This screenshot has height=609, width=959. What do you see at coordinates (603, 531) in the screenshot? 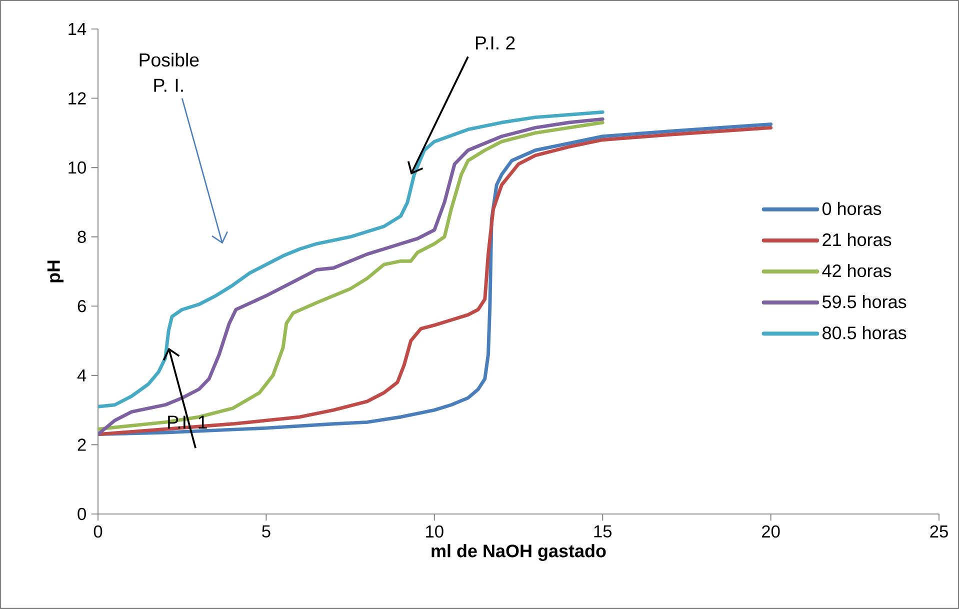
I see `x-tick-label: 15` at bounding box center [603, 531].